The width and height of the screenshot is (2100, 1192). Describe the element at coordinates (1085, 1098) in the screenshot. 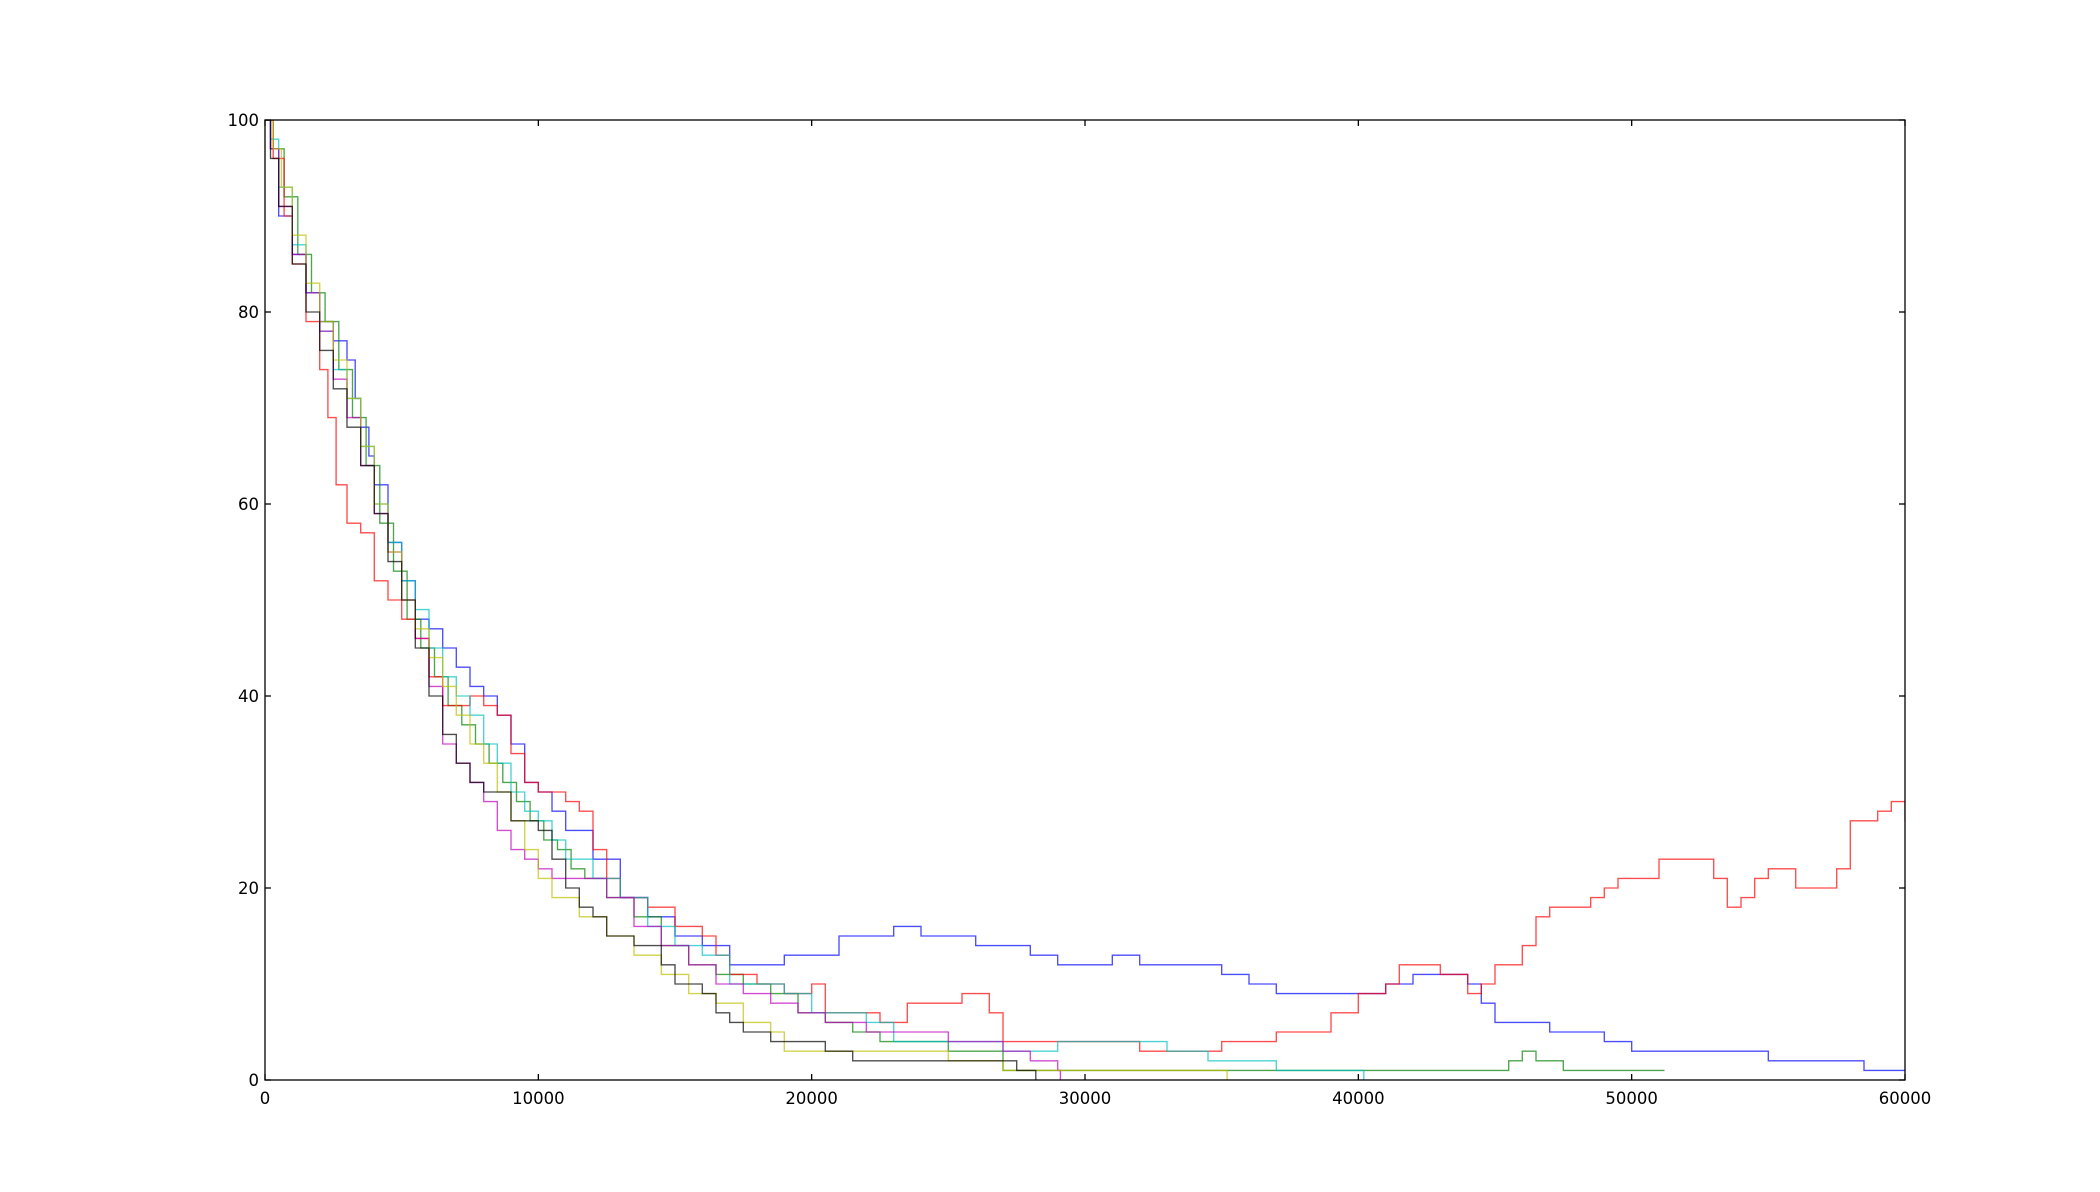

I see `x-tick-label: 30000` at that location.